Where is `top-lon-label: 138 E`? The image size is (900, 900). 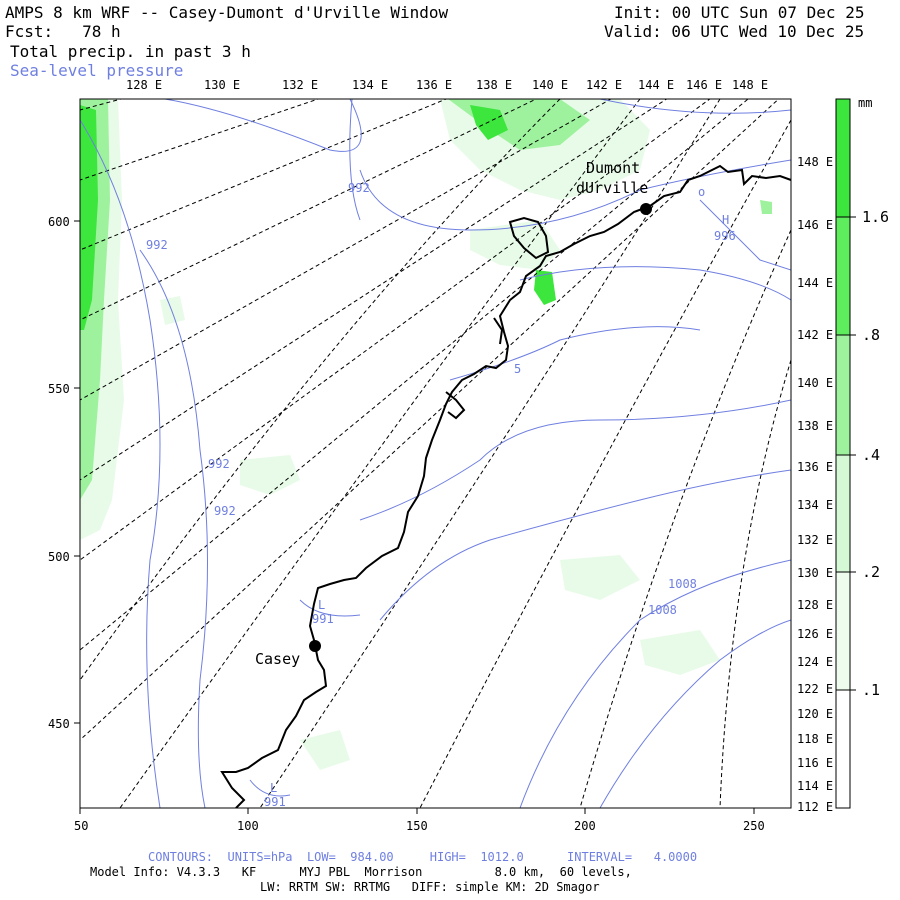
top-lon-label: 138 E is located at coordinates (494, 85).